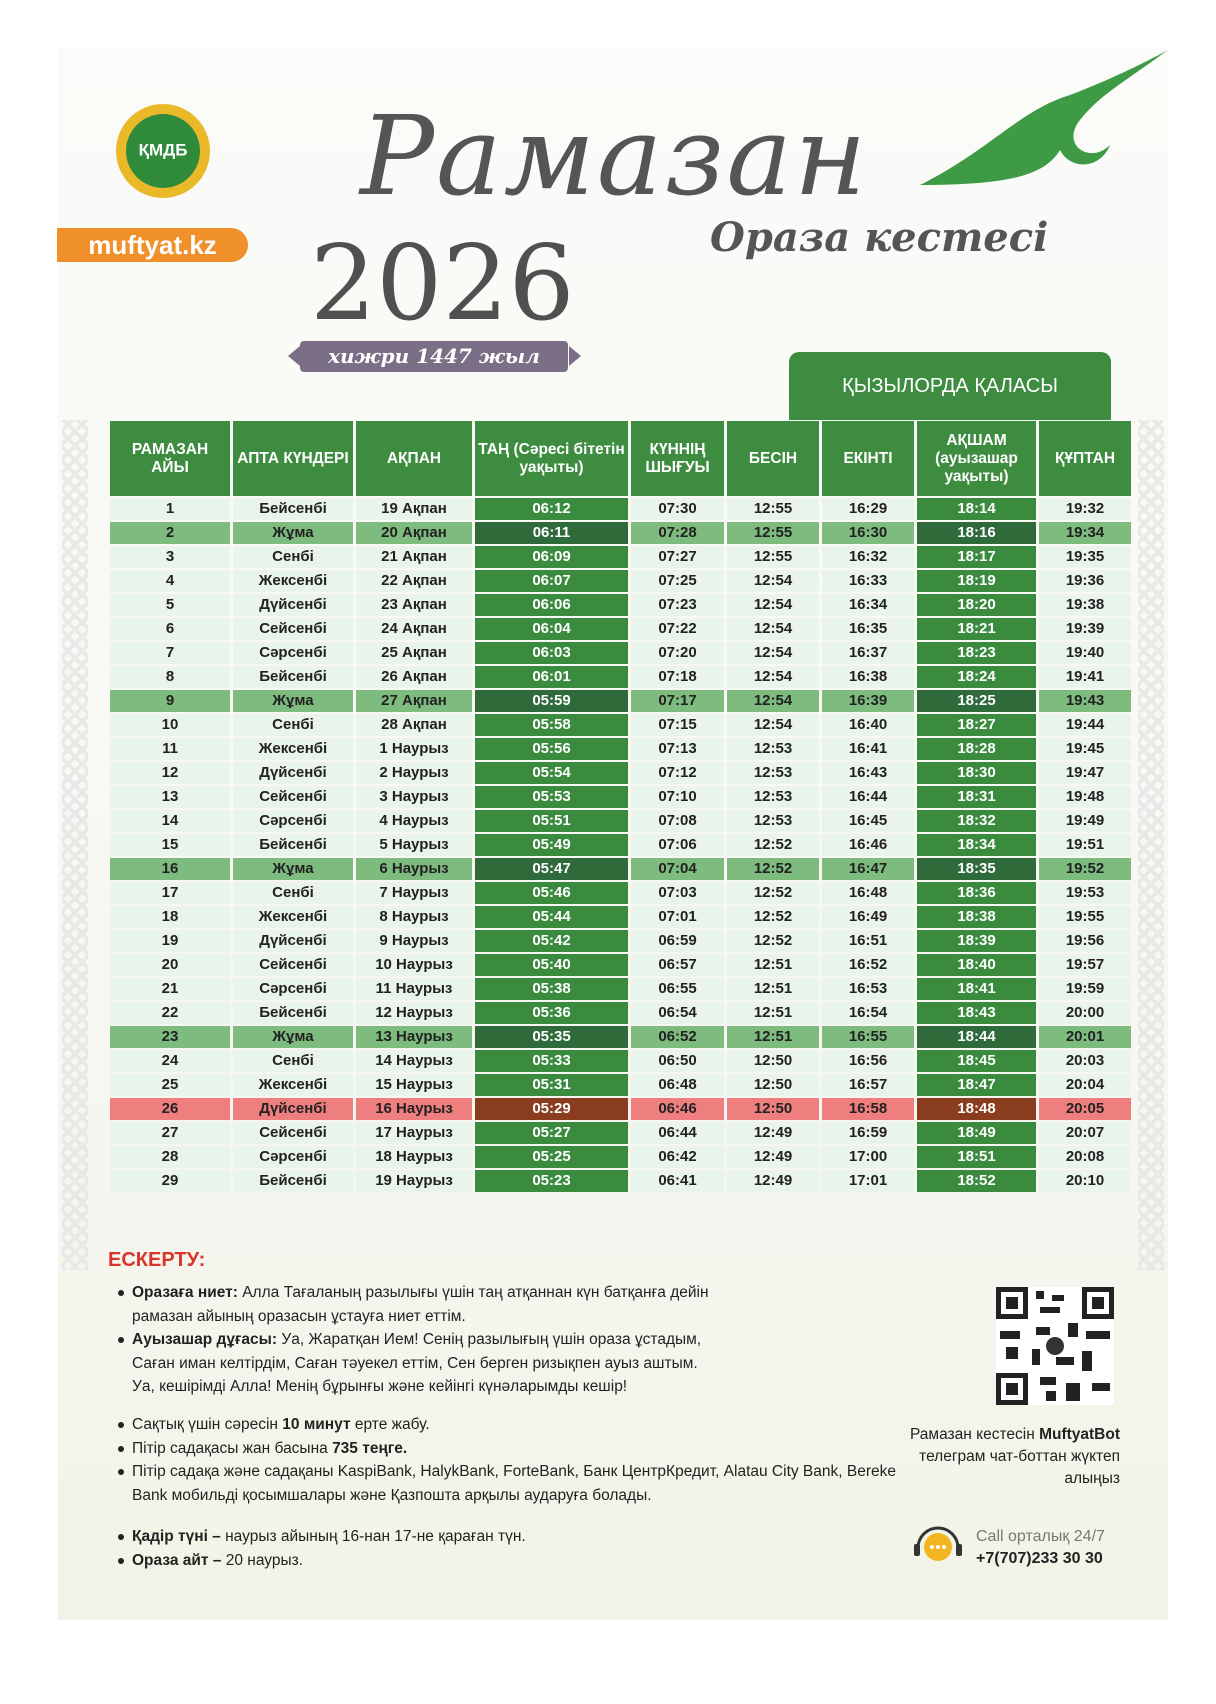 This screenshot has width=1216, height=1704. Describe the element at coordinates (414, 629) in the screenshot. I see `table-cell: 24 Ақпан` at that location.